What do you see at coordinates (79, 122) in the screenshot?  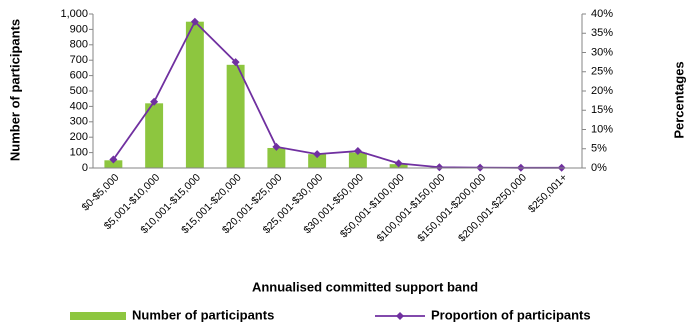 I see `y-tick-label: 300` at bounding box center [79, 122].